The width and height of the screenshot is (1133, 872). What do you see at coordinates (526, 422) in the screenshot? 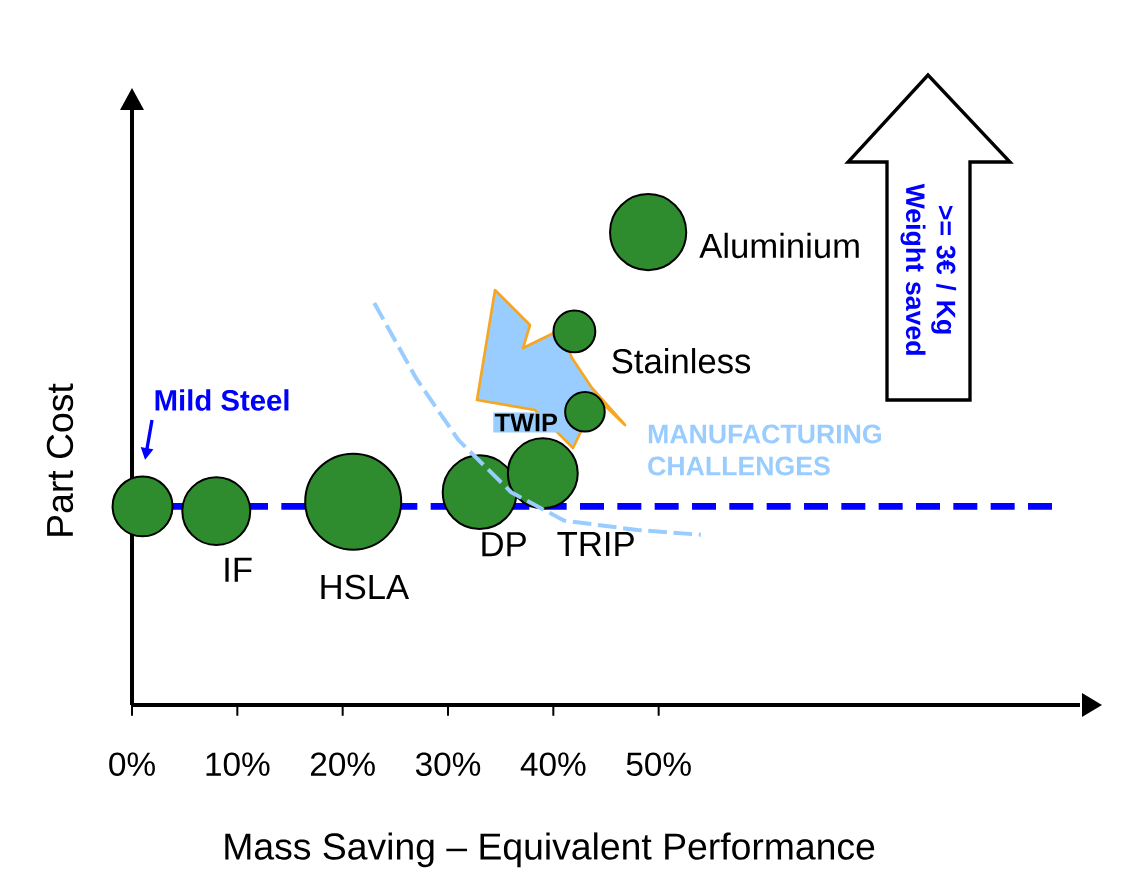
I see `annotation: TWIP` at bounding box center [526, 422].